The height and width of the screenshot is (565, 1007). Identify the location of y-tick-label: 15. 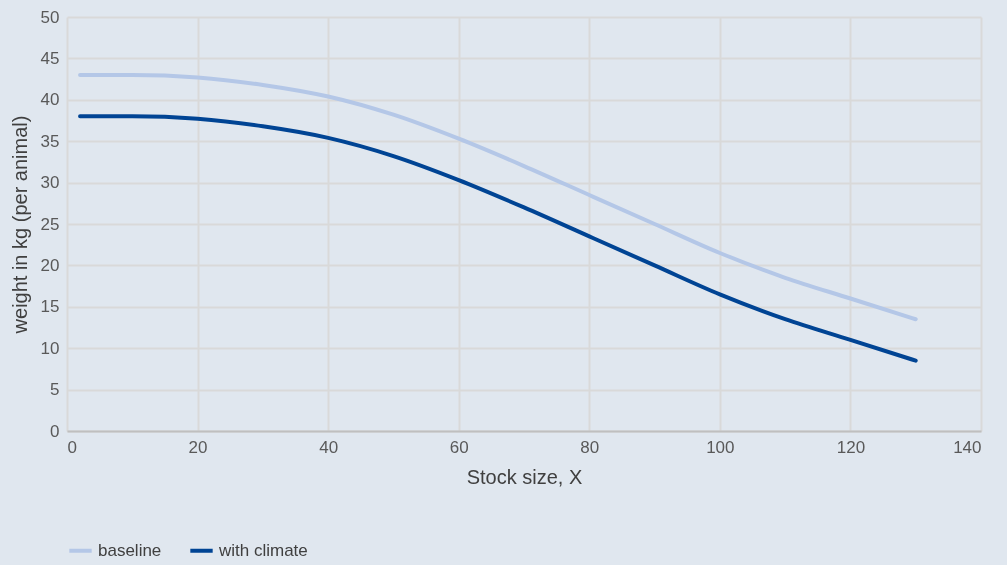
(50, 307).